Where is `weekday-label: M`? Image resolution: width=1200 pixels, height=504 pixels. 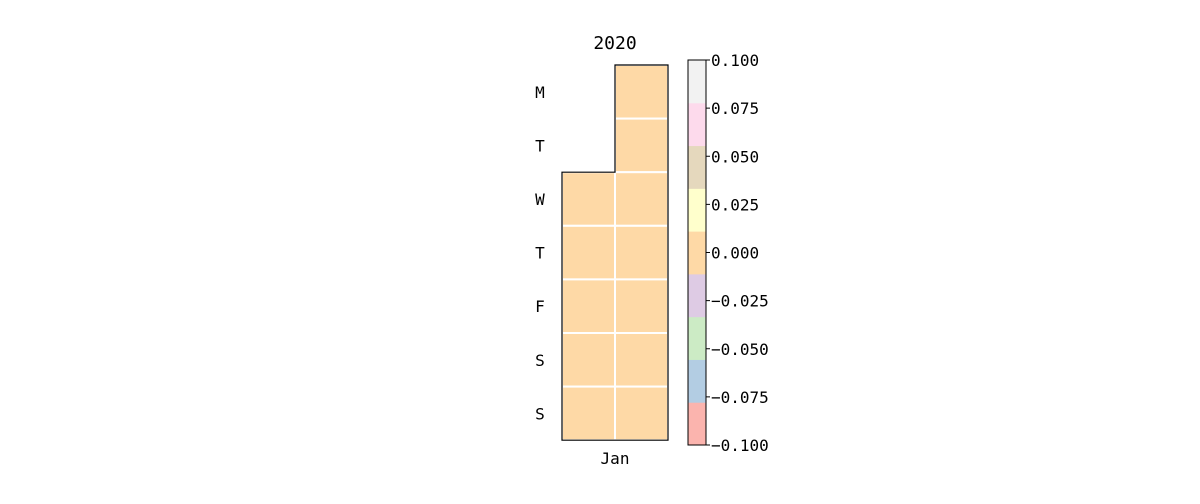
weekday-label: M is located at coordinates (540, 92).